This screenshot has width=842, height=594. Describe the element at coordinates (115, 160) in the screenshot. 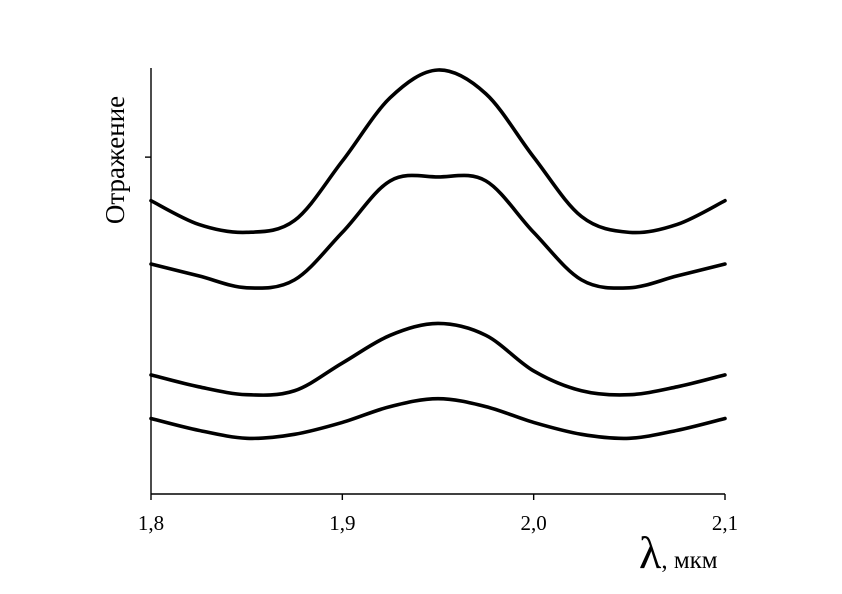

I see `y-axis-label: Отражение` at that location.